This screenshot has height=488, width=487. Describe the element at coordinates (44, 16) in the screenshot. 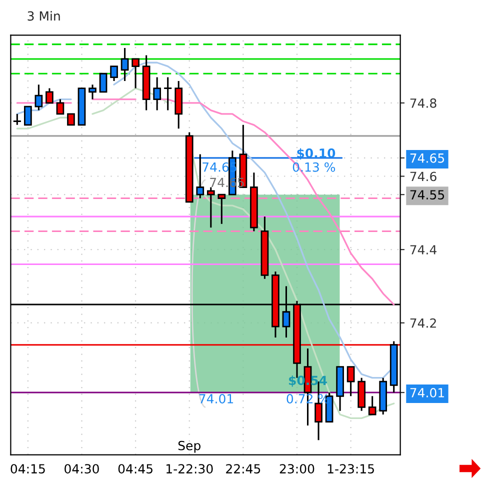

I see `chart-title: 3 Min` at that location.